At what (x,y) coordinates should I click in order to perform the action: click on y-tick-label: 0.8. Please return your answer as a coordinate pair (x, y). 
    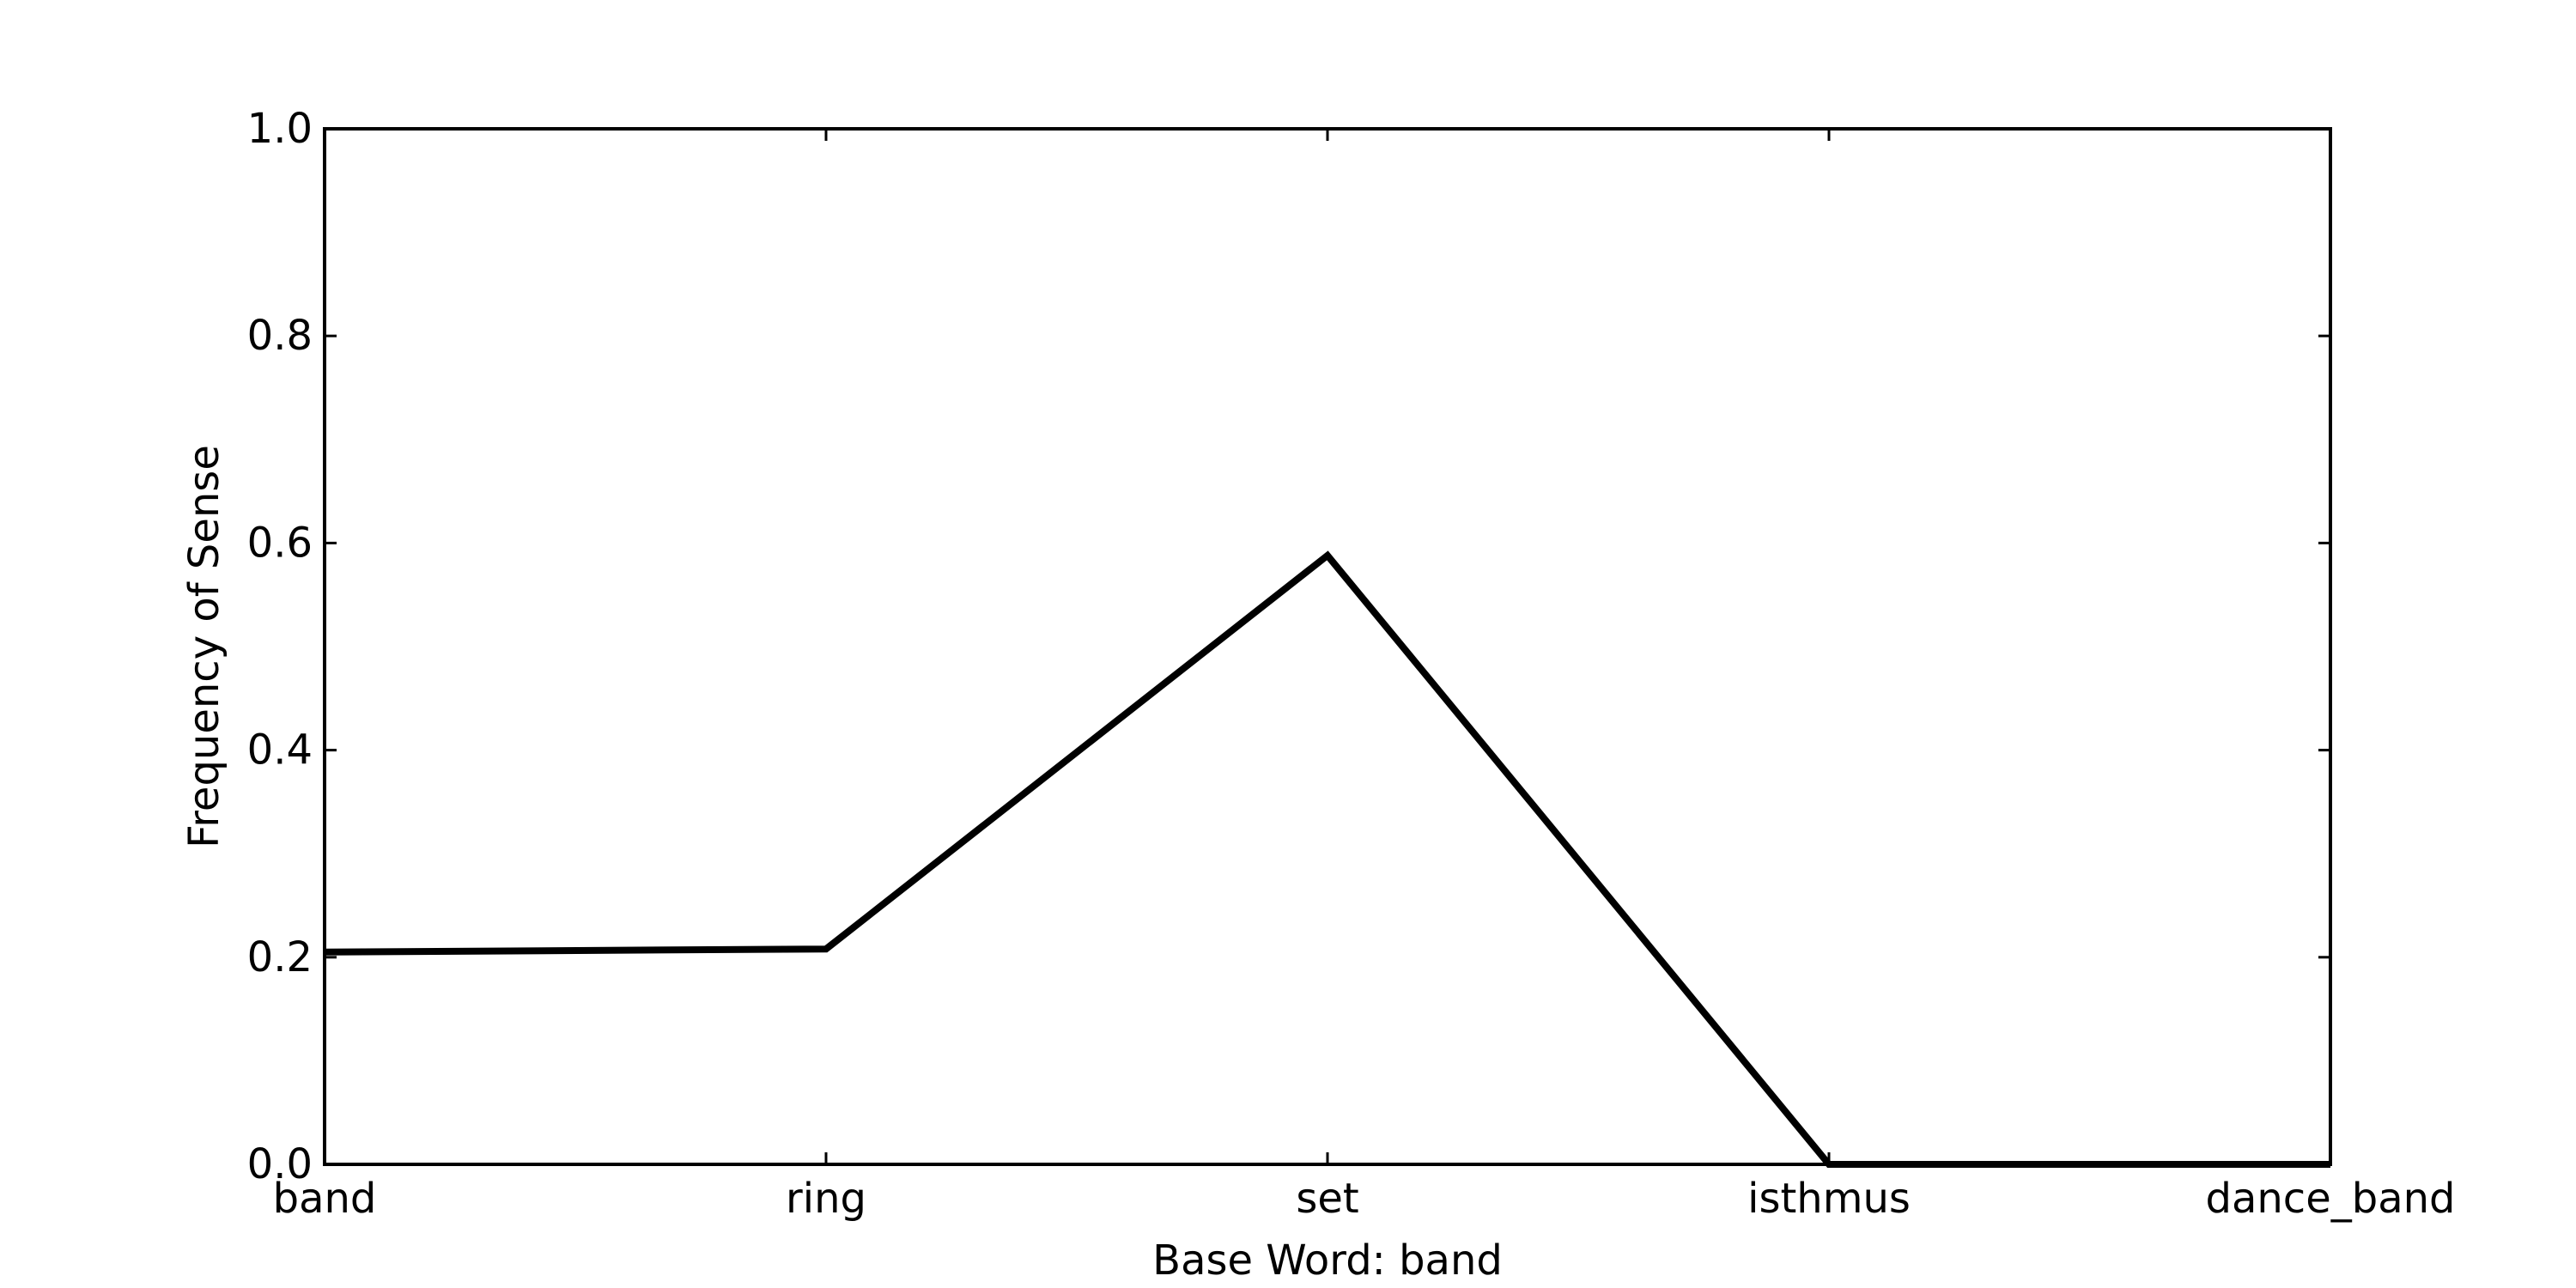
    Looking at the image, I should click on (280, 336).